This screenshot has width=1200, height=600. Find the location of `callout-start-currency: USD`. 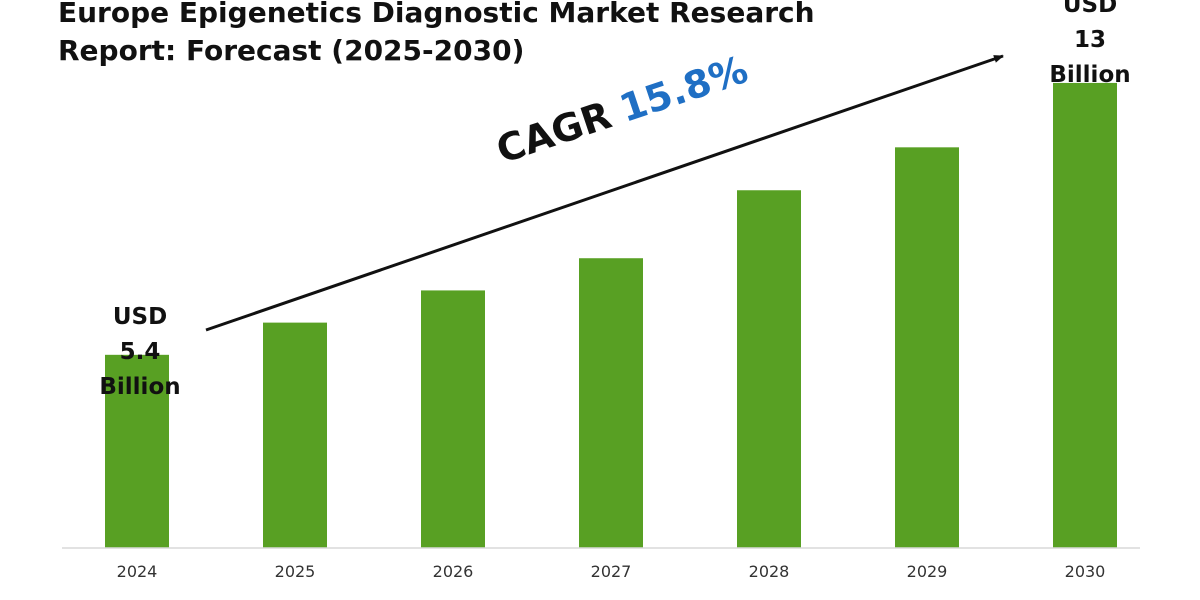

callout-start-currency: USD is located at coordinates (140, 317).